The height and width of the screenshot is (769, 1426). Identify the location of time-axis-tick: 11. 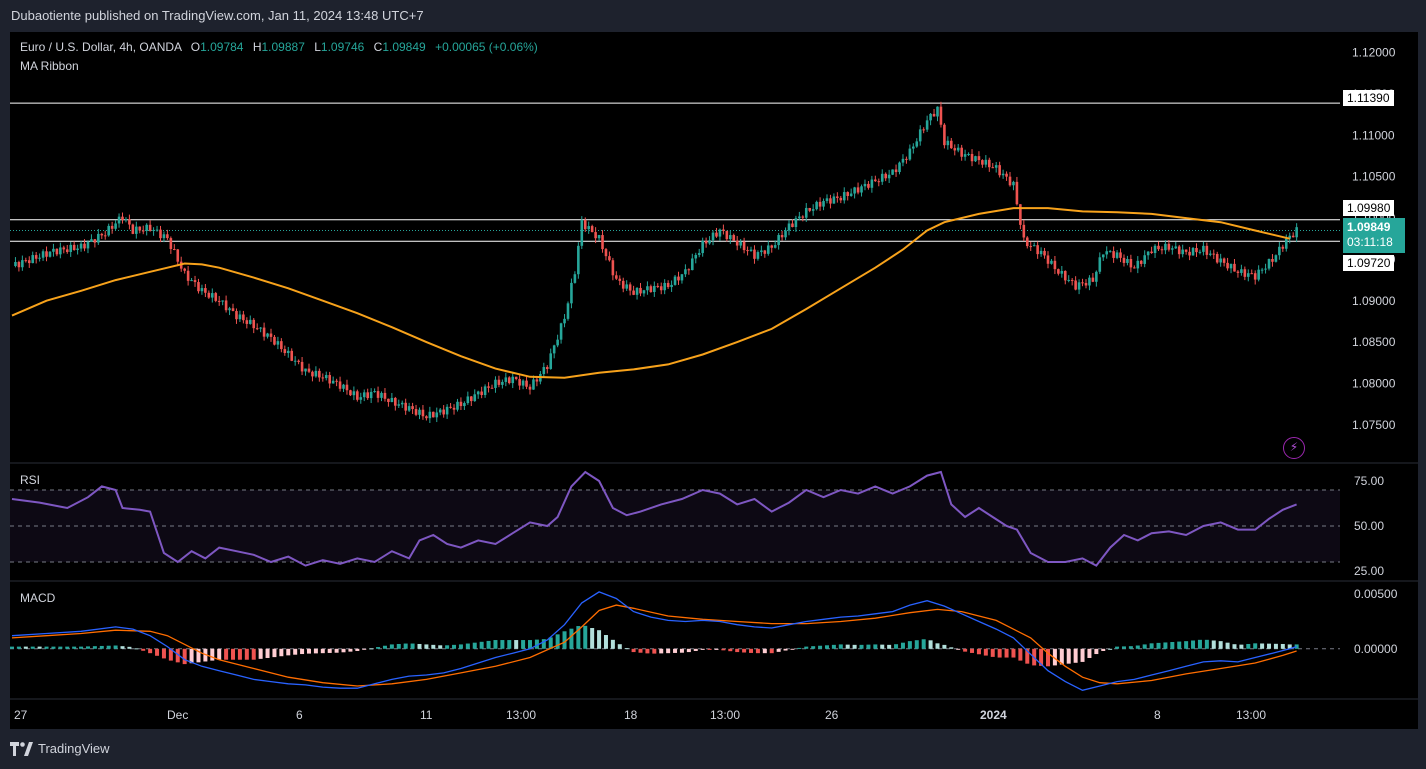
(426, 715).